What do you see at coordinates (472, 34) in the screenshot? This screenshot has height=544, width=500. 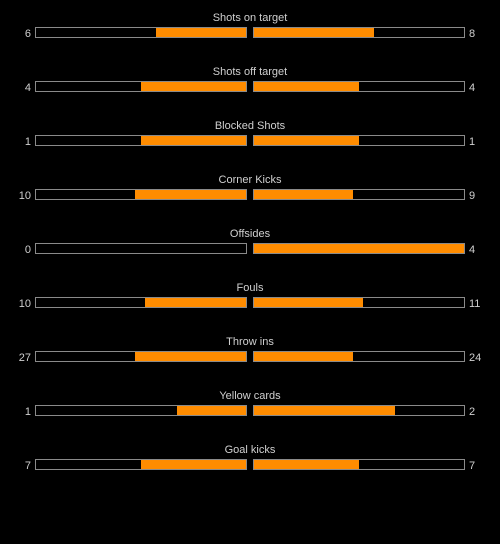 I see `away-value: 8` at bounding box center [472, 34].